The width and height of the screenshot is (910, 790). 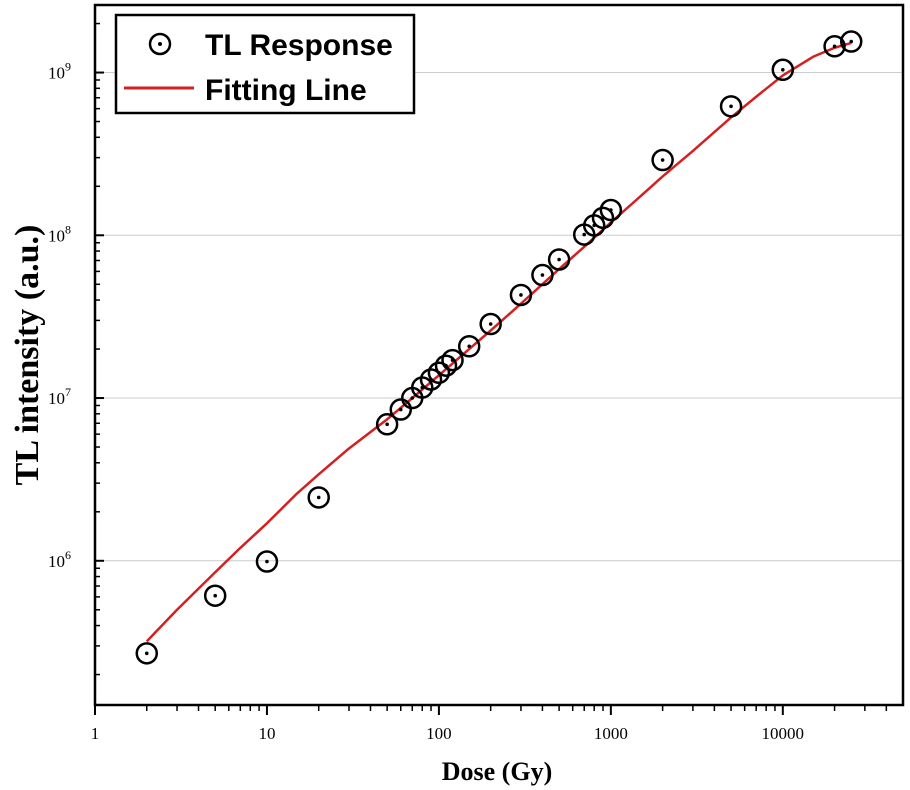 I want to click on y-tick-label: 10⁶, so click(x=59, y=559).